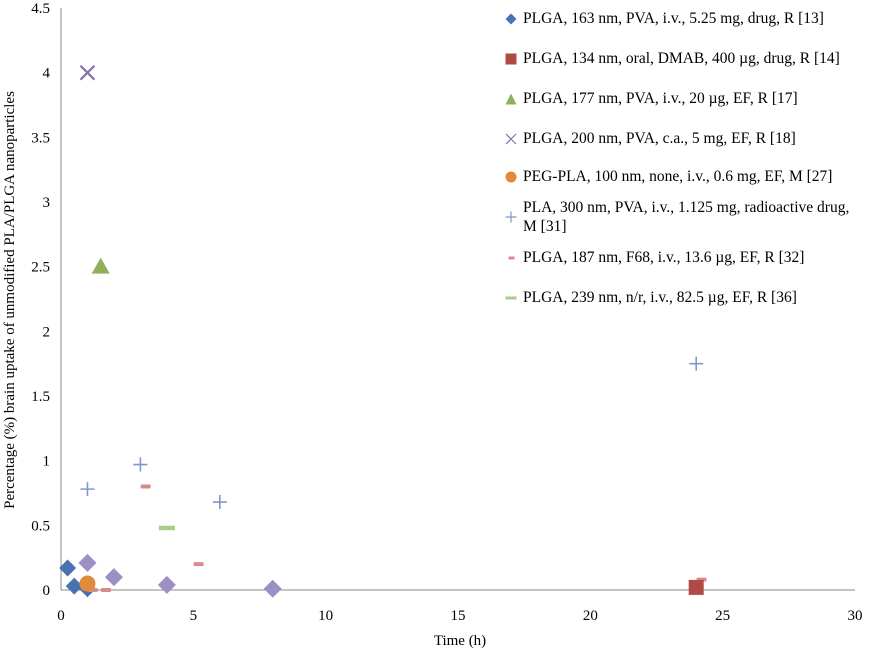 This screenshot has height=652, width=871. I want to click on triangle-marker-icon, so click(514, 98).